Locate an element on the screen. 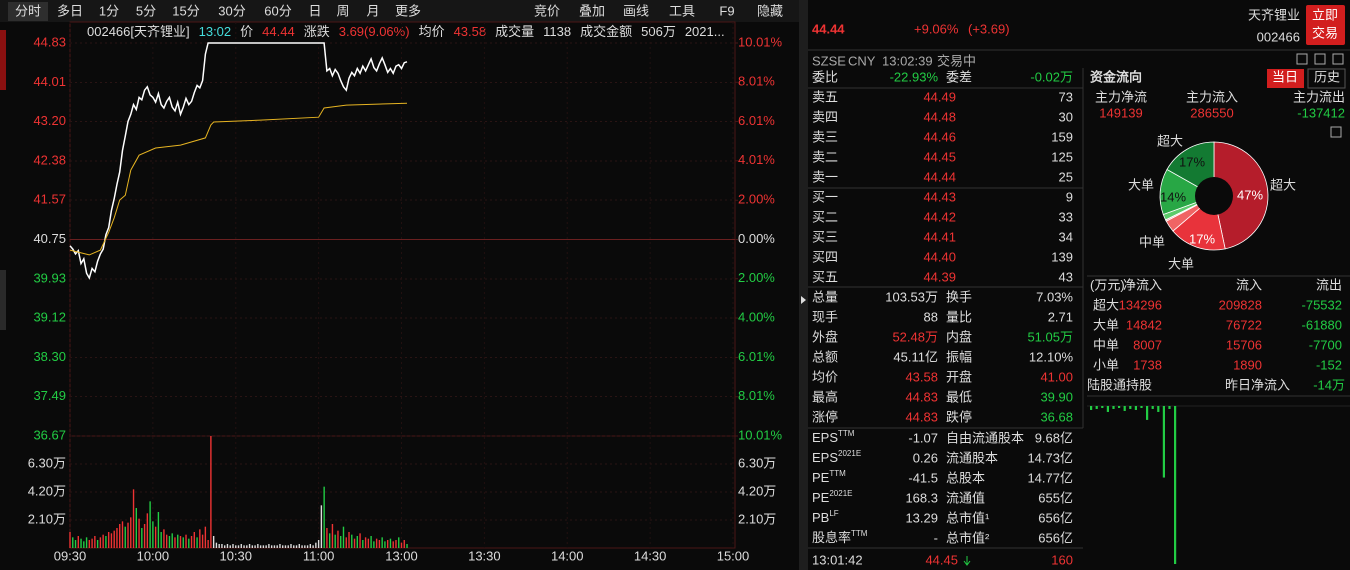 The width and height of the screenshot is (1350, 570). tab: 当日 is located at coordinates (1285, 76).